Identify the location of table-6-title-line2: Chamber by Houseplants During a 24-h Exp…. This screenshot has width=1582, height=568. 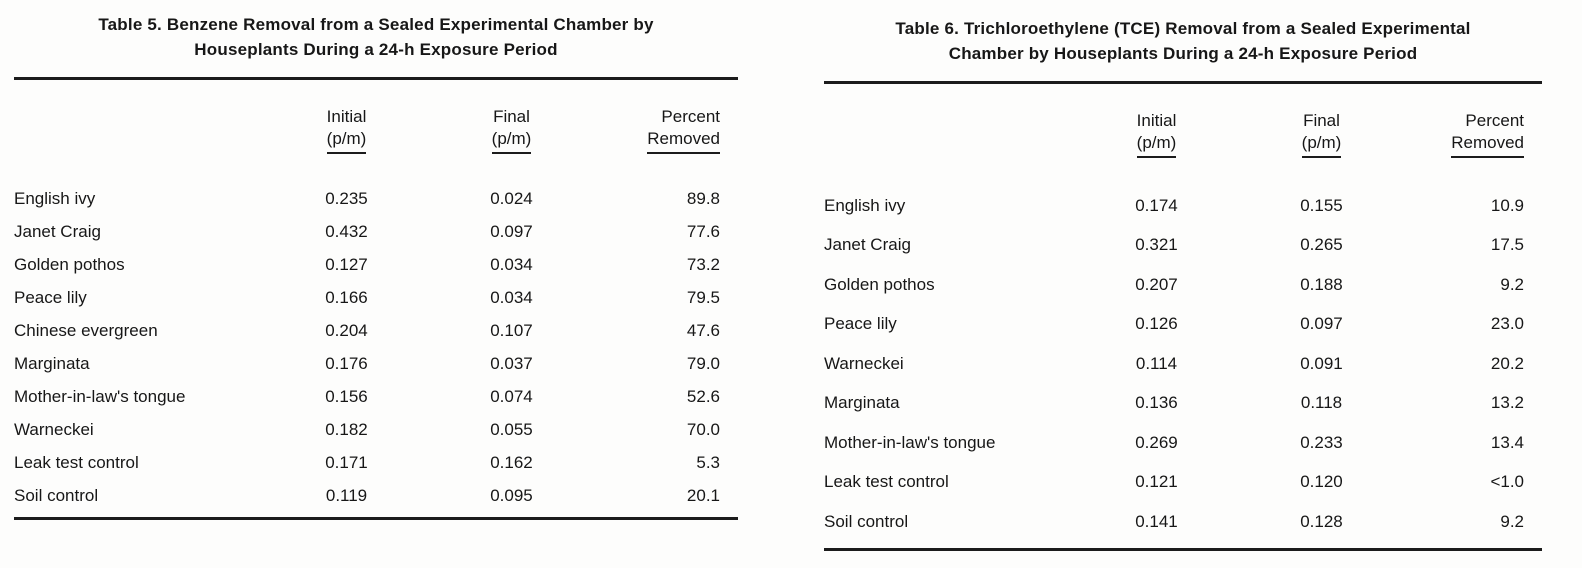
(1183, 53).